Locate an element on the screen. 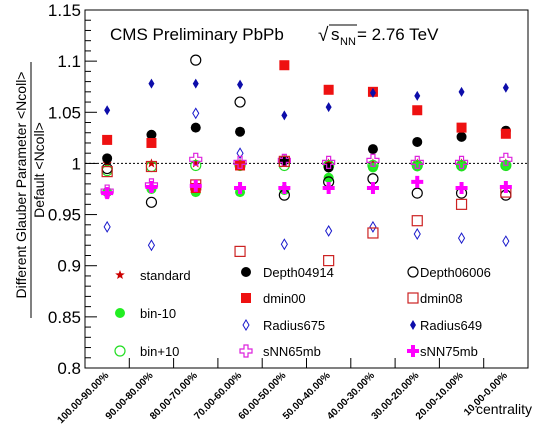  legend-label-bin-10: bin+10 is located at coordinates (159, 351).